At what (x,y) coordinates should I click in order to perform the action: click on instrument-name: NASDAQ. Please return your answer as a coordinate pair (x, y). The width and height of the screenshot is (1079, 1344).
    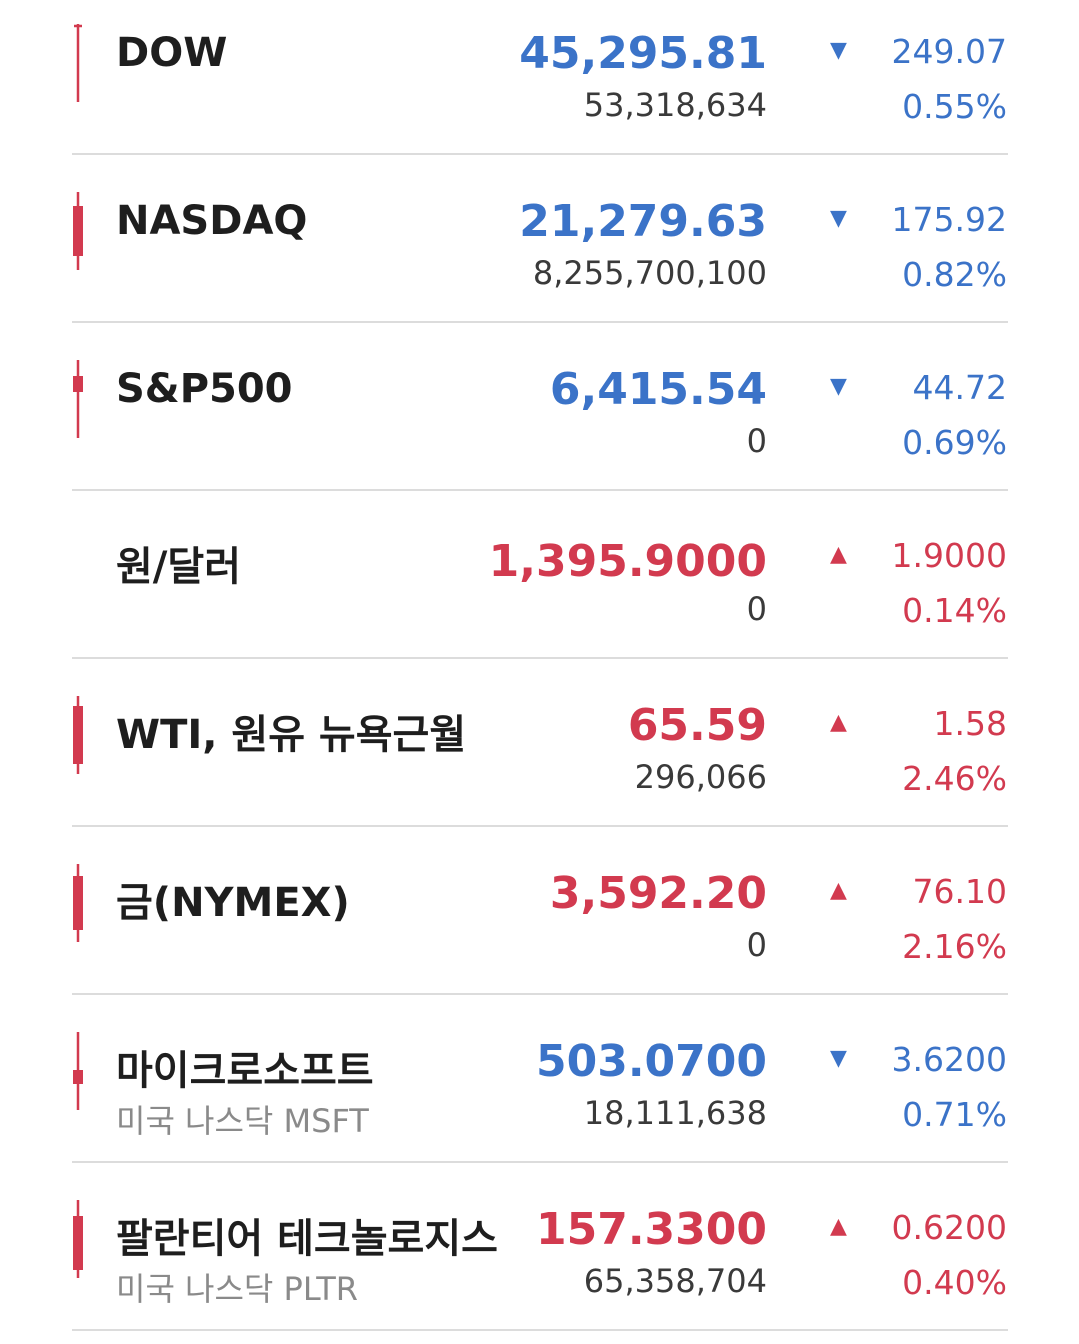
    Looking at the image, I should click on (212, 221).